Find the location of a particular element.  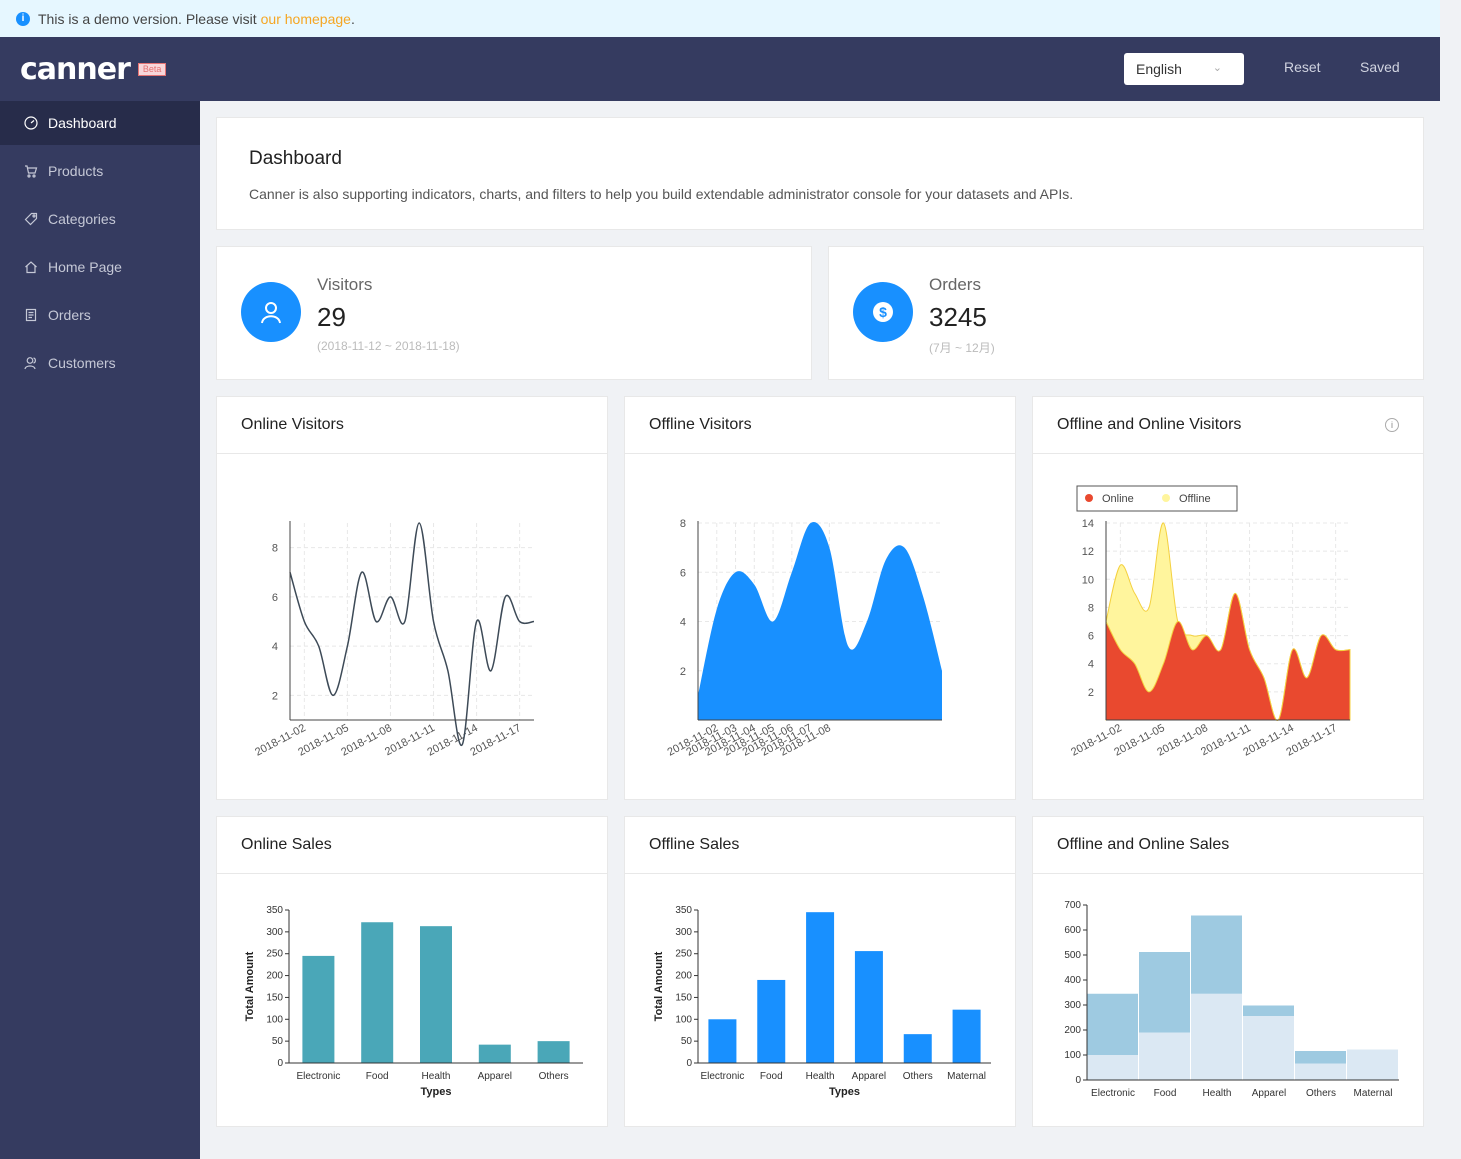

receipt-icon is located at coordinates (31, 315).